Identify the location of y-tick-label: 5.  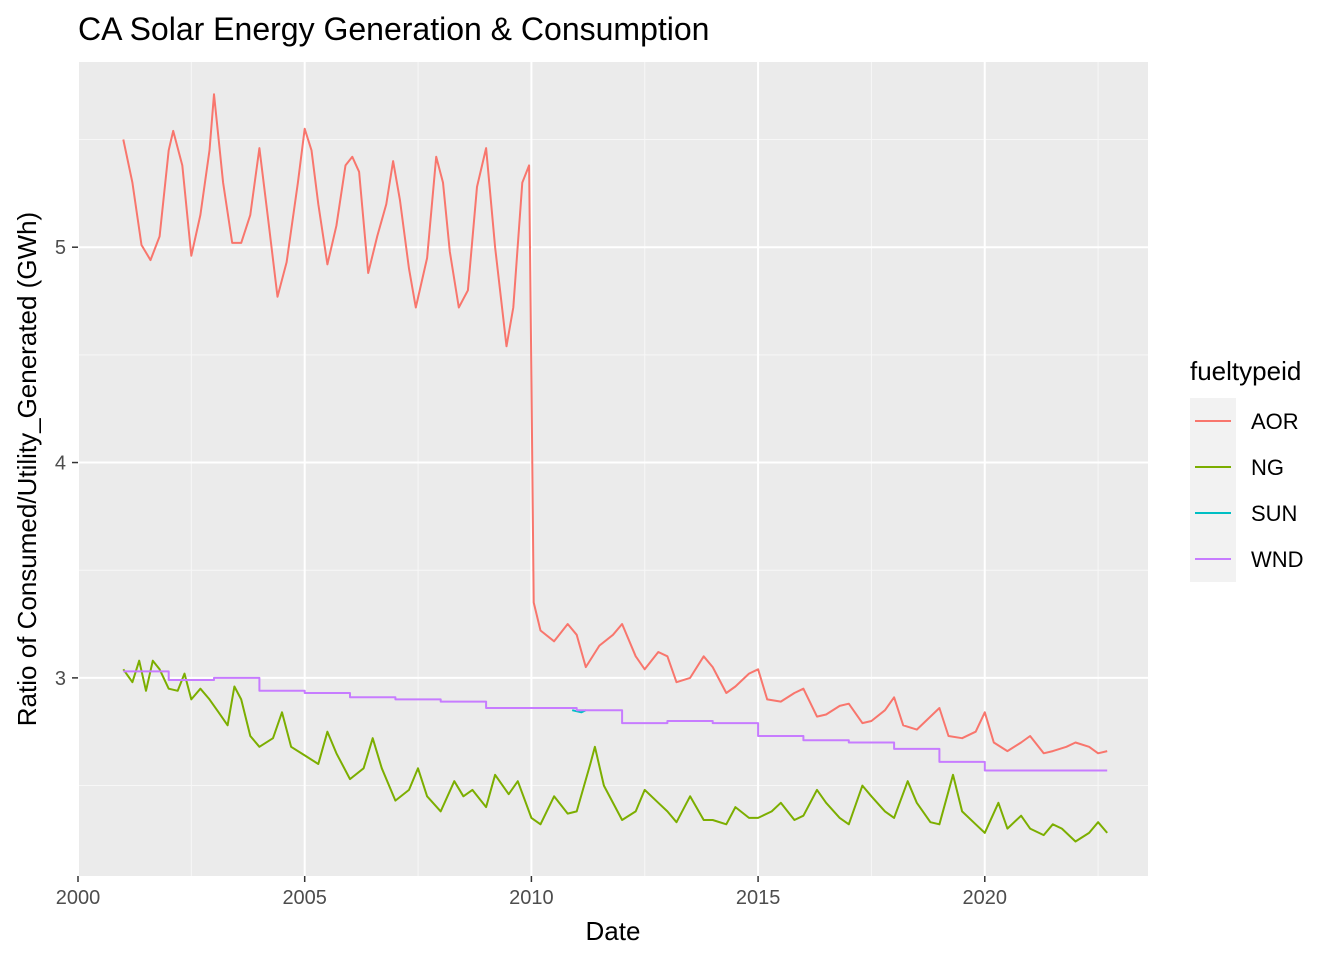
(60, 248).